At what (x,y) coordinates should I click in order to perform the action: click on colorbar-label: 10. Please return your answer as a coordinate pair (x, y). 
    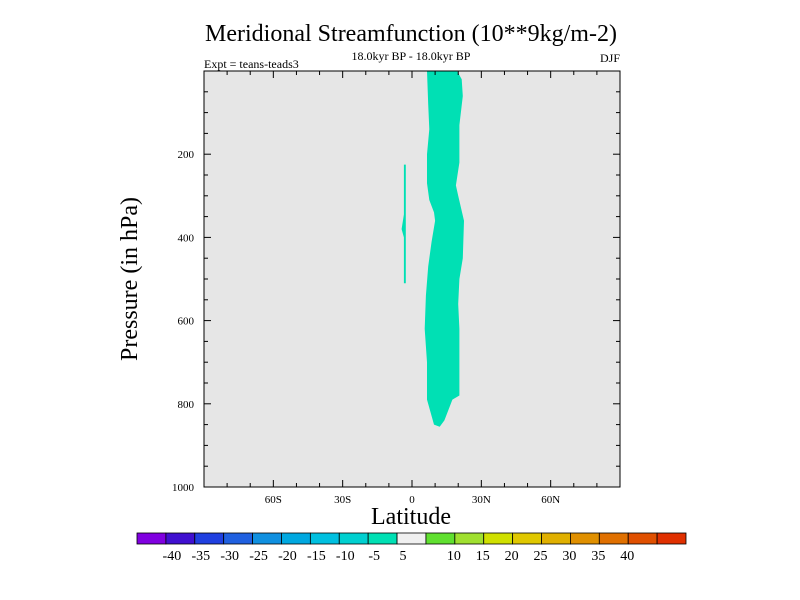
    Looking at the image, I should click on (454, 556).